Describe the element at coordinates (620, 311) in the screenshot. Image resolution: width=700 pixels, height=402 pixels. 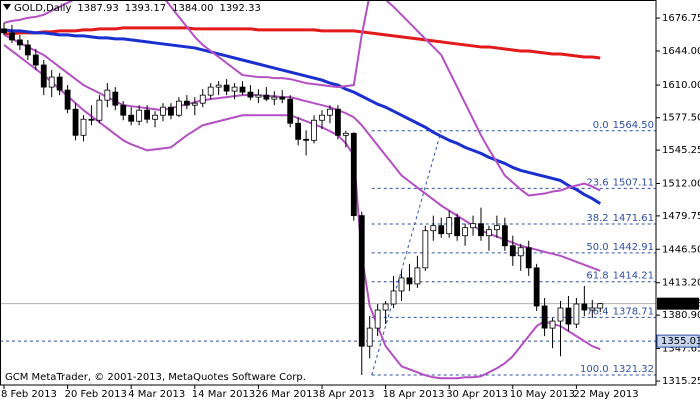
I see `fib-label: 76.4 1378.71` at that location.